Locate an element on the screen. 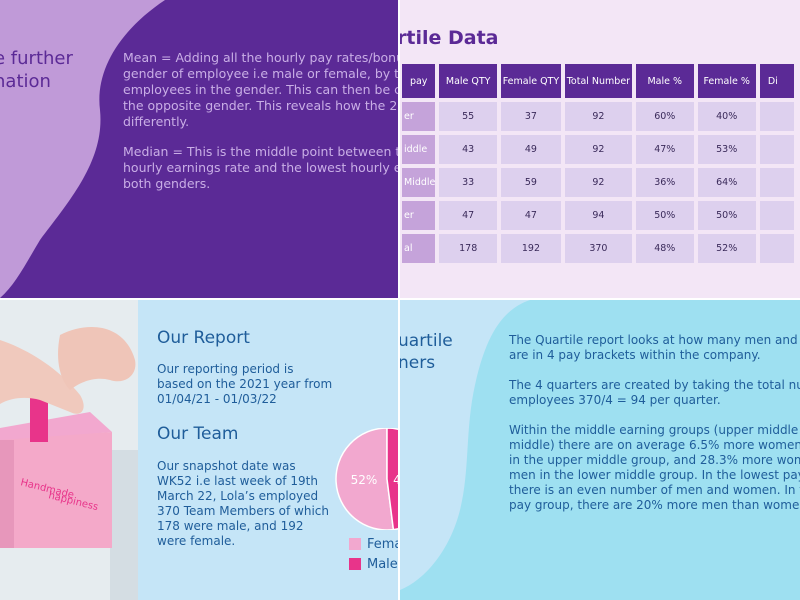 The image size is (800, 600). table-cell: 94 is located at coordinates (598, 215).